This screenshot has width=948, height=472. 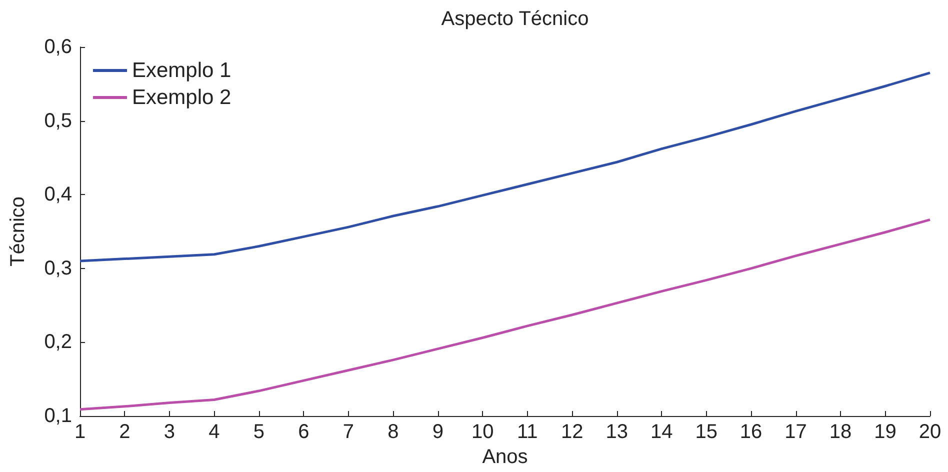 What do you see at coordinates (348, 432) in the screenshot?
I see `x-tick-label: 7` at bounding box center [348, 432].